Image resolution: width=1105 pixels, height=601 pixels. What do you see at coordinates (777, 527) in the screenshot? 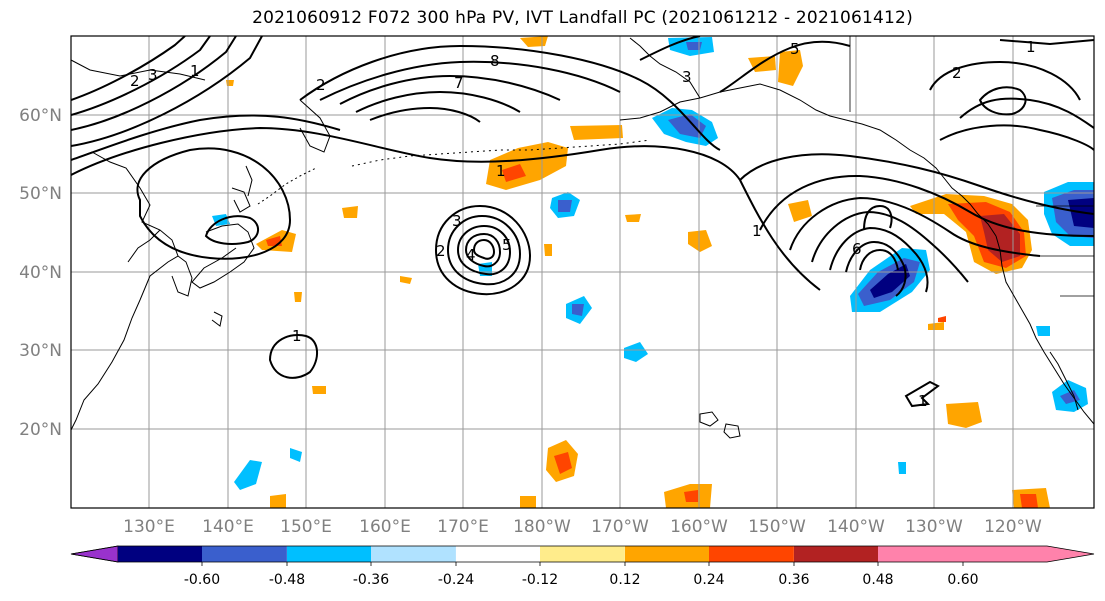
I see `lon-label: 150°W` at bounding box center [777, 527].